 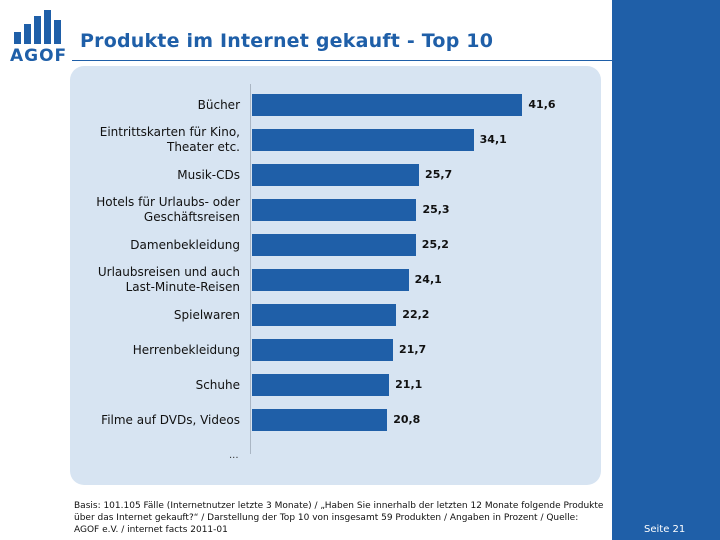 I want to click on value-label: 34,1, so click(x=493, y=139).